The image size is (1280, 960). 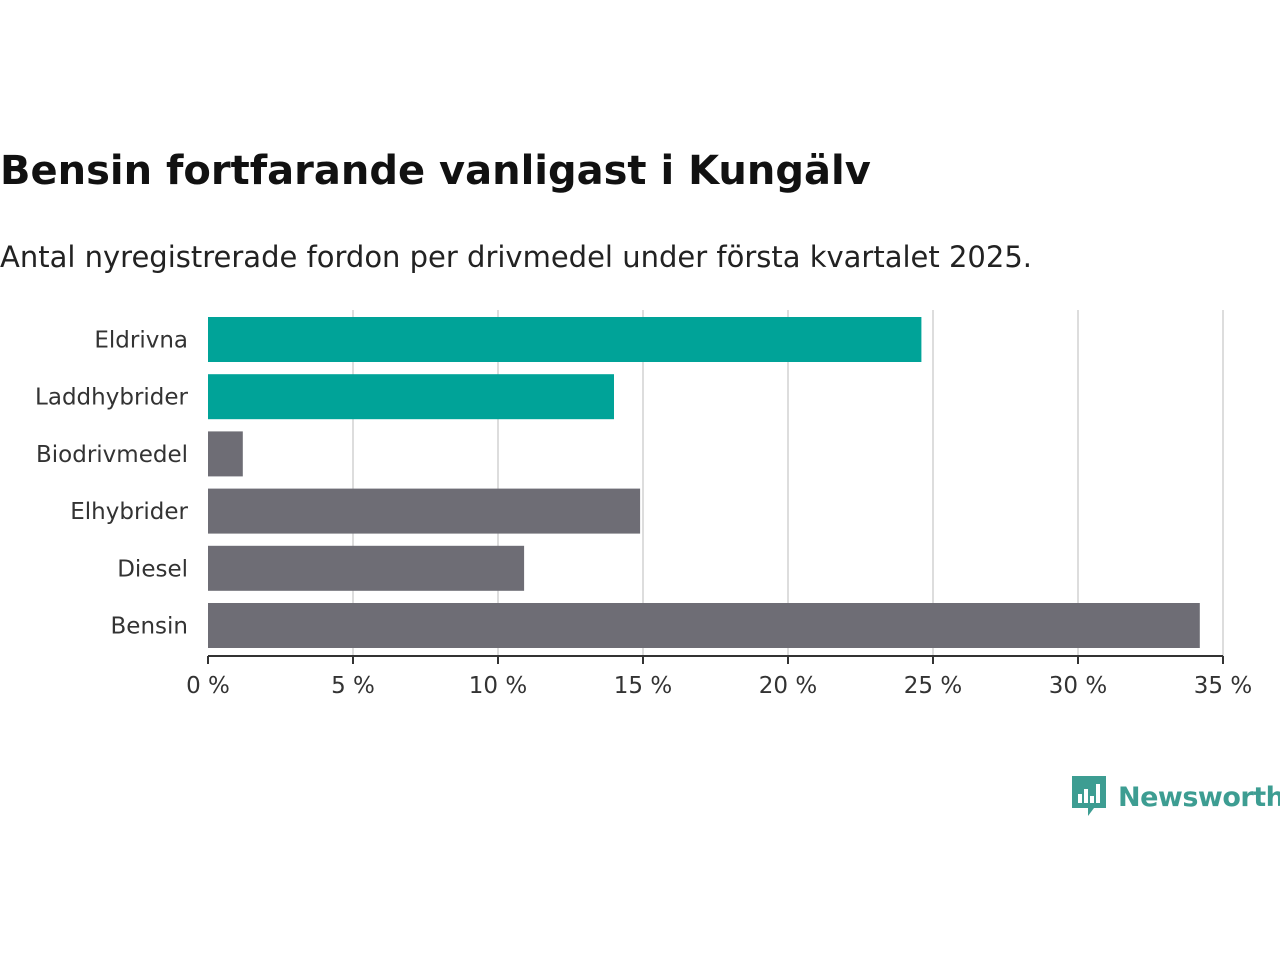 I want to click on bar-chart-icon, so click(x=1089, y=796).